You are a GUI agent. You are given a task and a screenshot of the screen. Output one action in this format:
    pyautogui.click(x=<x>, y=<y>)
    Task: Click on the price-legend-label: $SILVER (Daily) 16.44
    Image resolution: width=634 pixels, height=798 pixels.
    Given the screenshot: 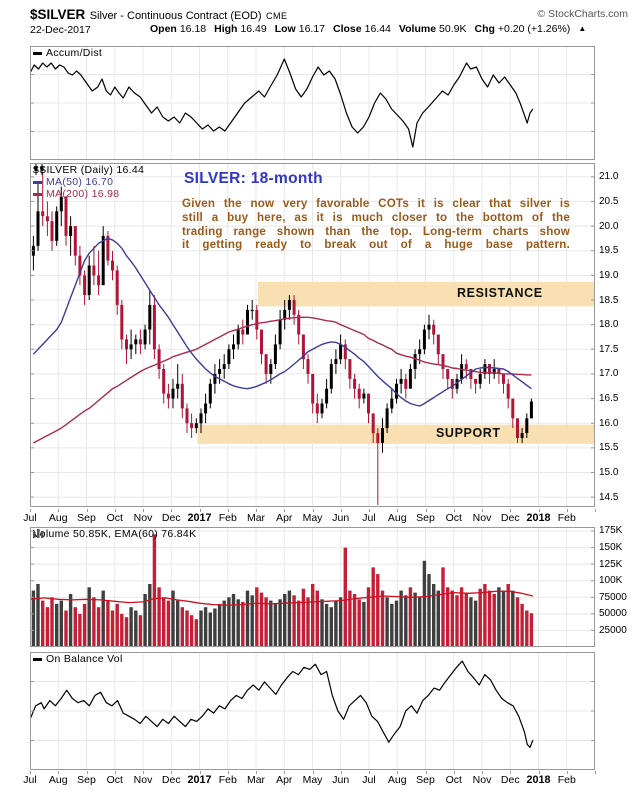 What is the action you would take?
    pyautogui.click(x=89, y=170)
    